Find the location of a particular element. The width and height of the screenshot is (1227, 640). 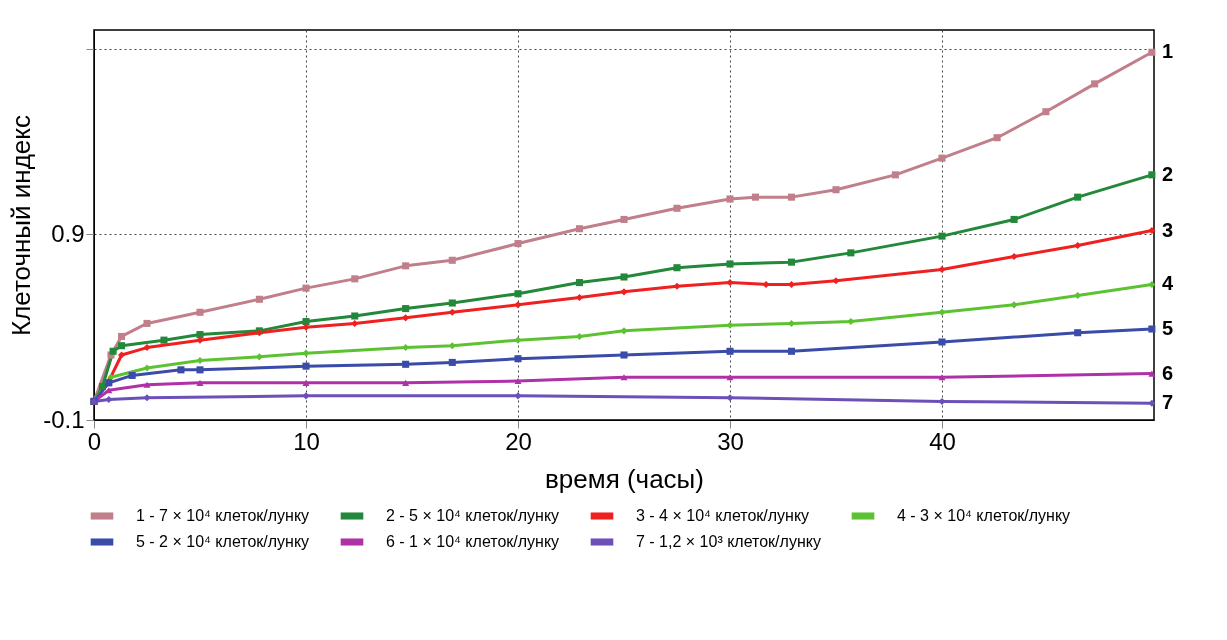

legend-label: 7 - 1,2 × 10³ клеток/лунку is located at coordinates (728, 541).